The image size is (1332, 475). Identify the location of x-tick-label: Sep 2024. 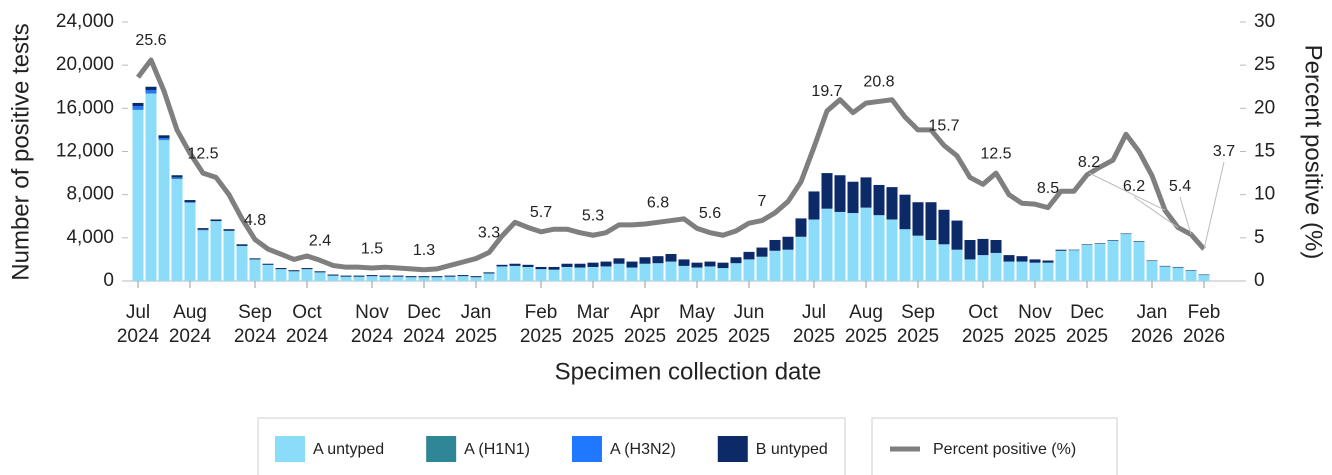
(255, 324).